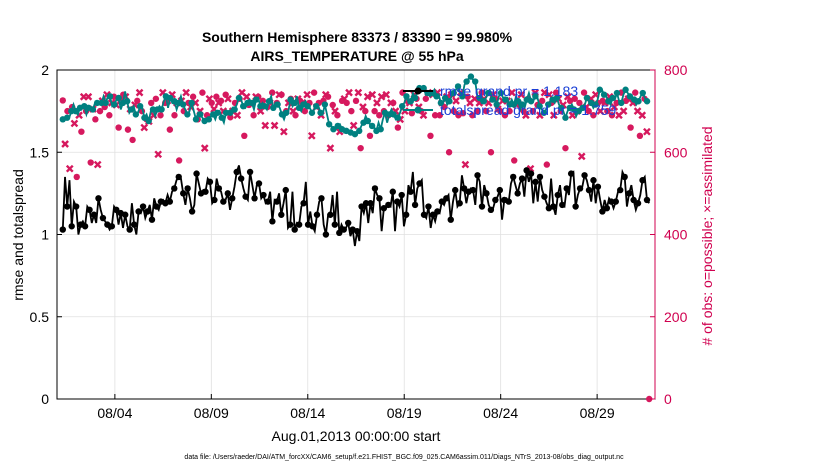 Image resolution: width=830 pixels, height=470 pixels. Describe the element at coordinates (40, 317) in the screenshot. I see `y-tick-label: 0.5` at that location.